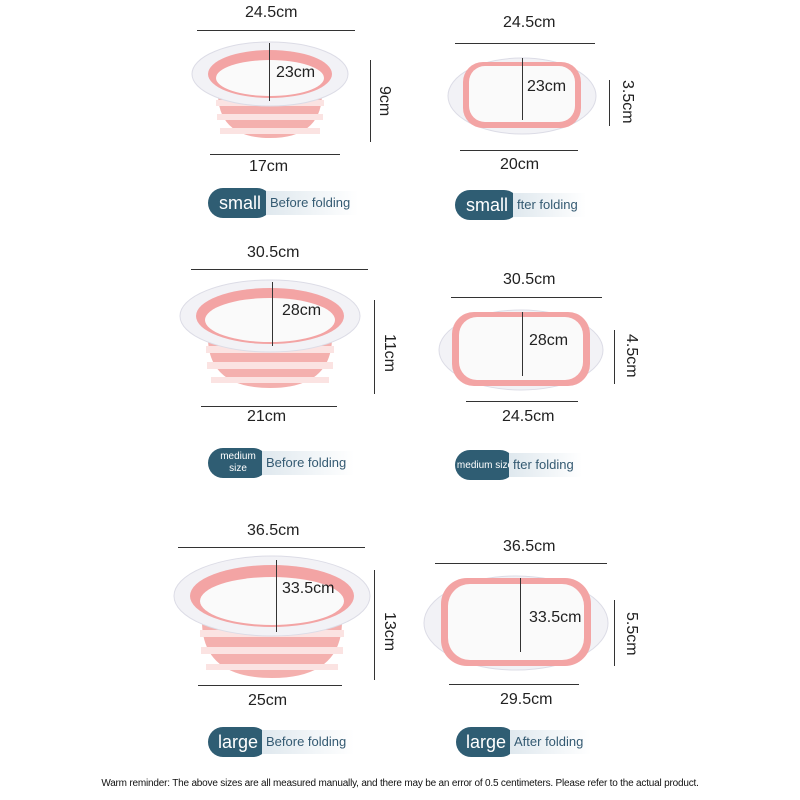 Image resolution: width=800 pixels, height=800 pixels. I want to click on after-folding-label: After folding, so click(551, 742).